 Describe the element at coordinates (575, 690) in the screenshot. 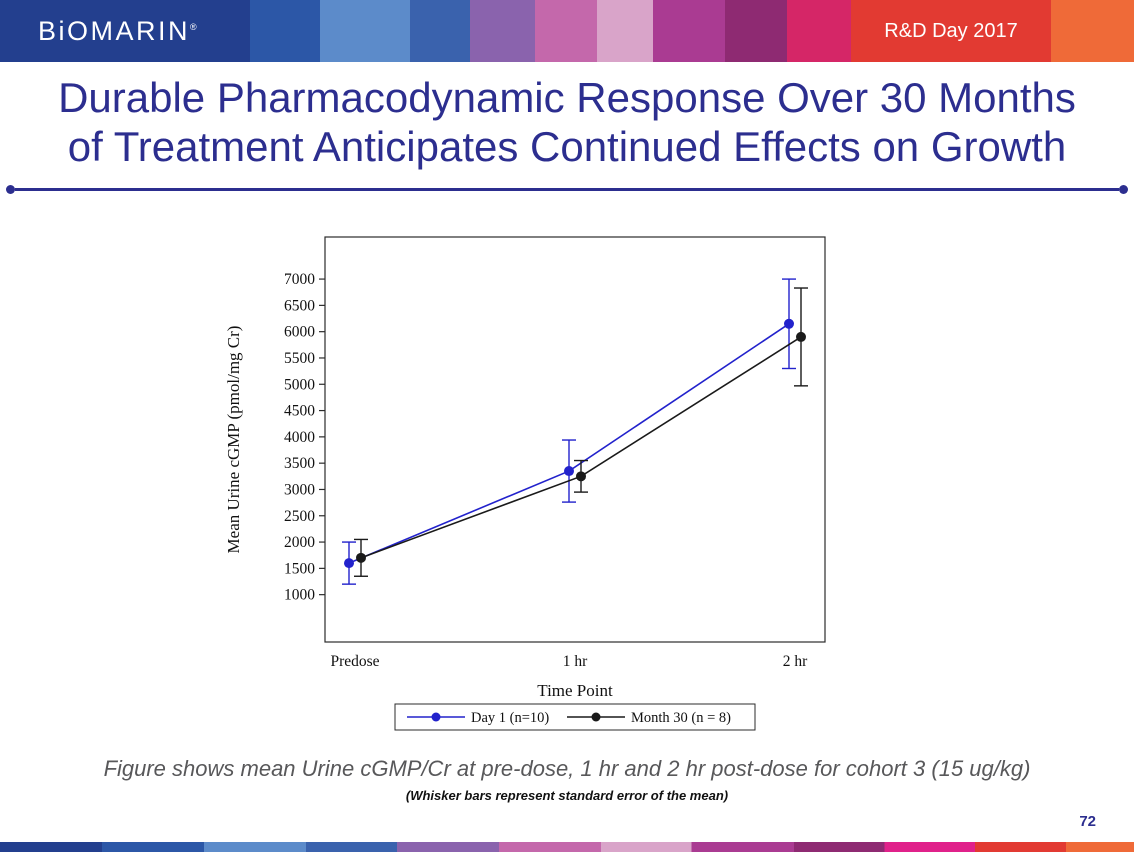

I see `x-axis-title: Time Point` at that location.